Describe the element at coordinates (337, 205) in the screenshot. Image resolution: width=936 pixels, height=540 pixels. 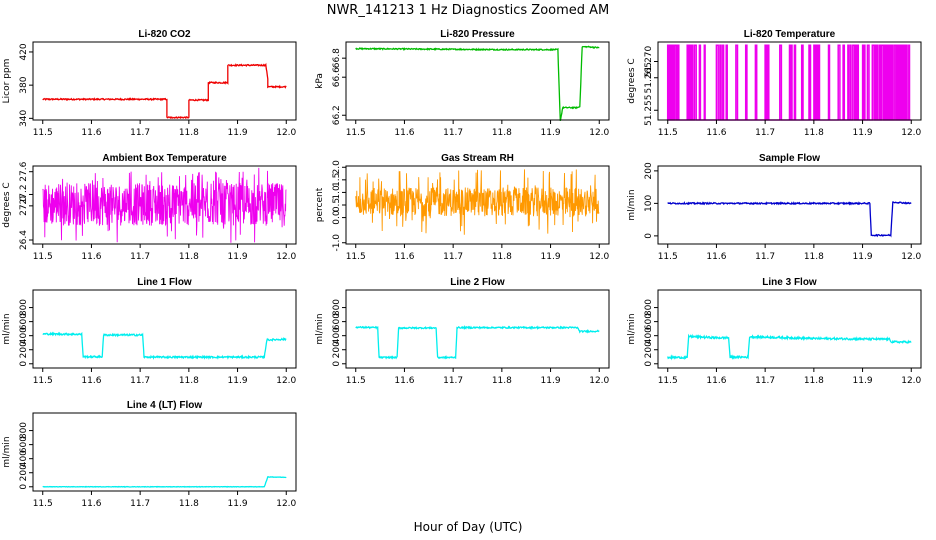
I see `y-tick-label: 0.5` at that location.